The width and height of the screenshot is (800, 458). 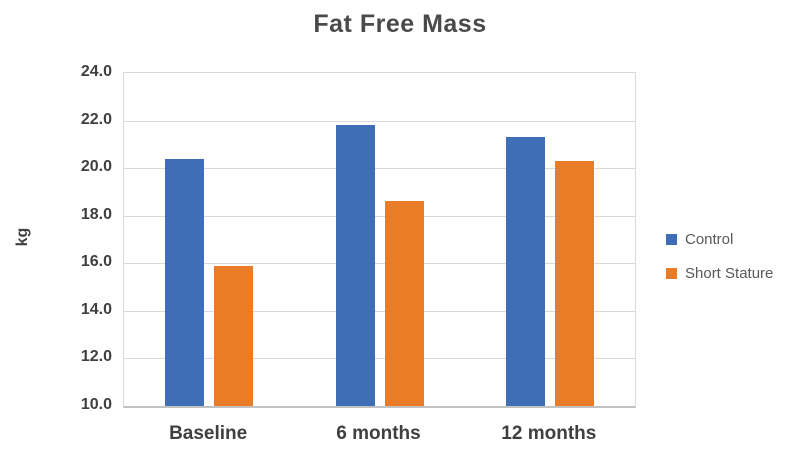 What do you see at coordinates (729, 273) in the screenshot?
I see `legend-label: Short Stature` at bounding box center [729, 273].